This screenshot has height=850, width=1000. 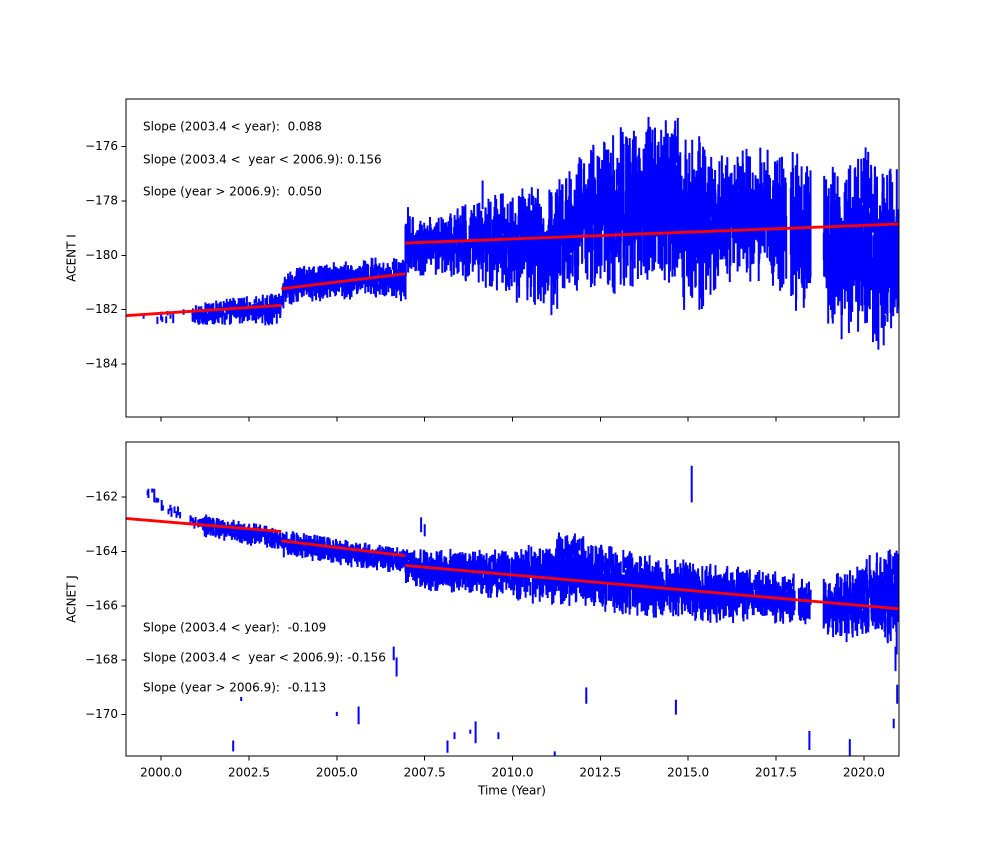 I want to click on x-tick-label: 2000.0, so click(x=161, y=773).